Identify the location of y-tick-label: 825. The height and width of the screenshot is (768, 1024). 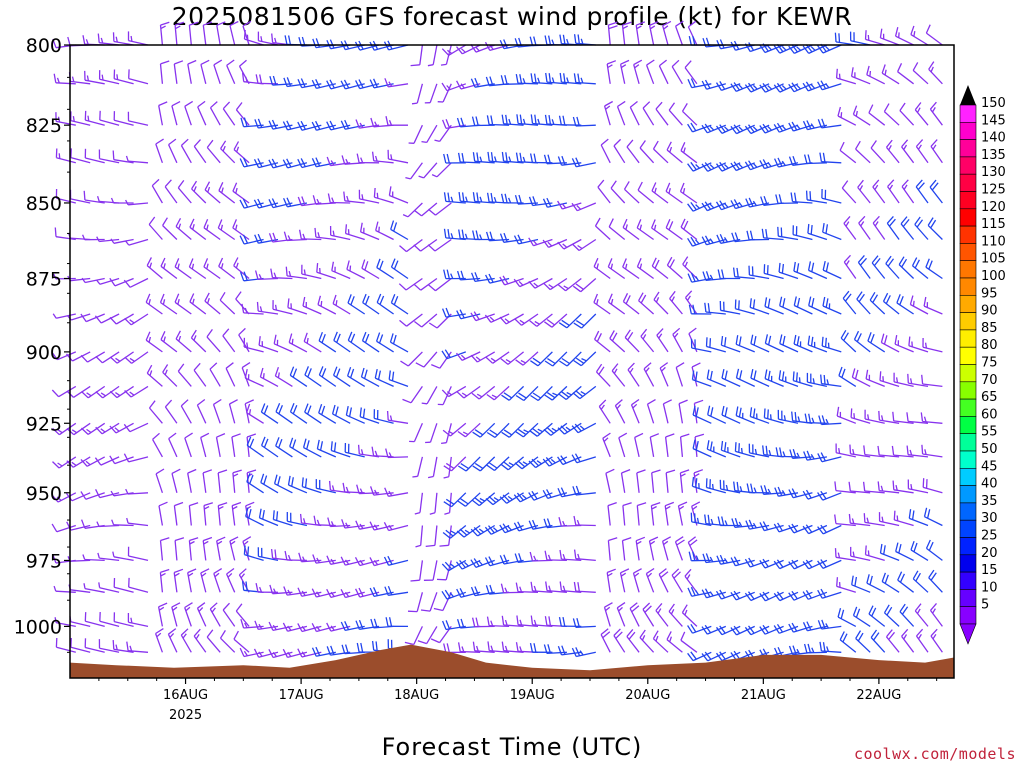
(44, 126).